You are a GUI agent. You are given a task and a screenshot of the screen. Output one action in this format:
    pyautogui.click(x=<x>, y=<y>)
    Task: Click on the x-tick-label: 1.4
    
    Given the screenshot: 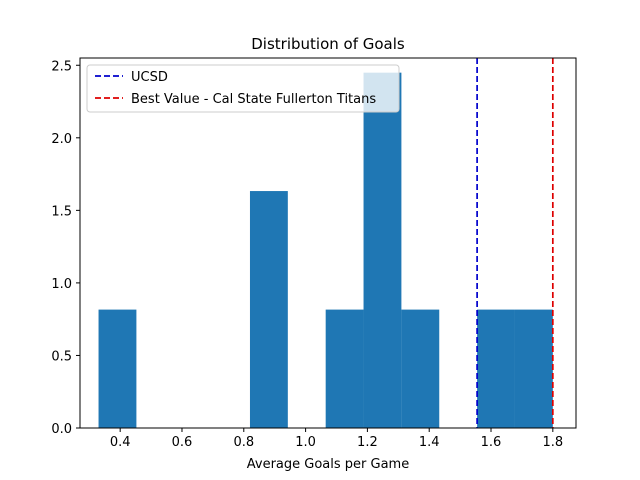 What is the action you would take?
    pyautogui.click(x=429, y=442)
    